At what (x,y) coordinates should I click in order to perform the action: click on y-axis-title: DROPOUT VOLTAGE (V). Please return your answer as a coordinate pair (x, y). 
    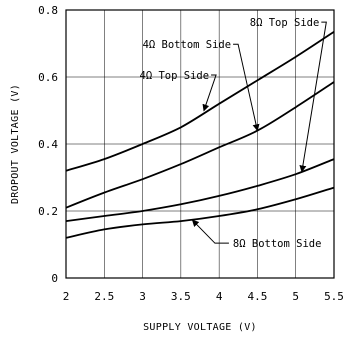
    Looking at the image, I should click on (15, 144).